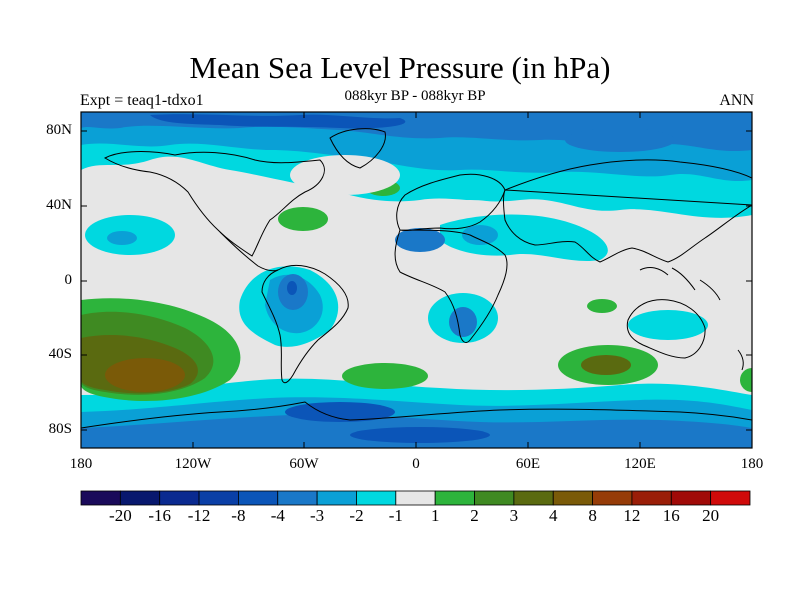 The width and height of the screenshot is (800, 600). I want to click on colorbar-label: -4, so click(277, 515).